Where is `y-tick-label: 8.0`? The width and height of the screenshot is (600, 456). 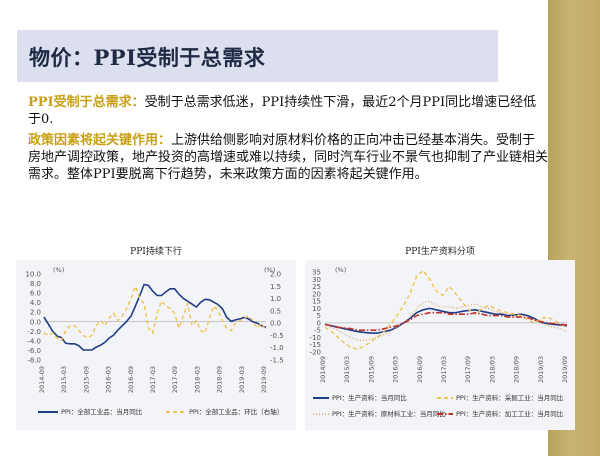 y-tick-label: 8.0 is located at coordinates (35, 284).